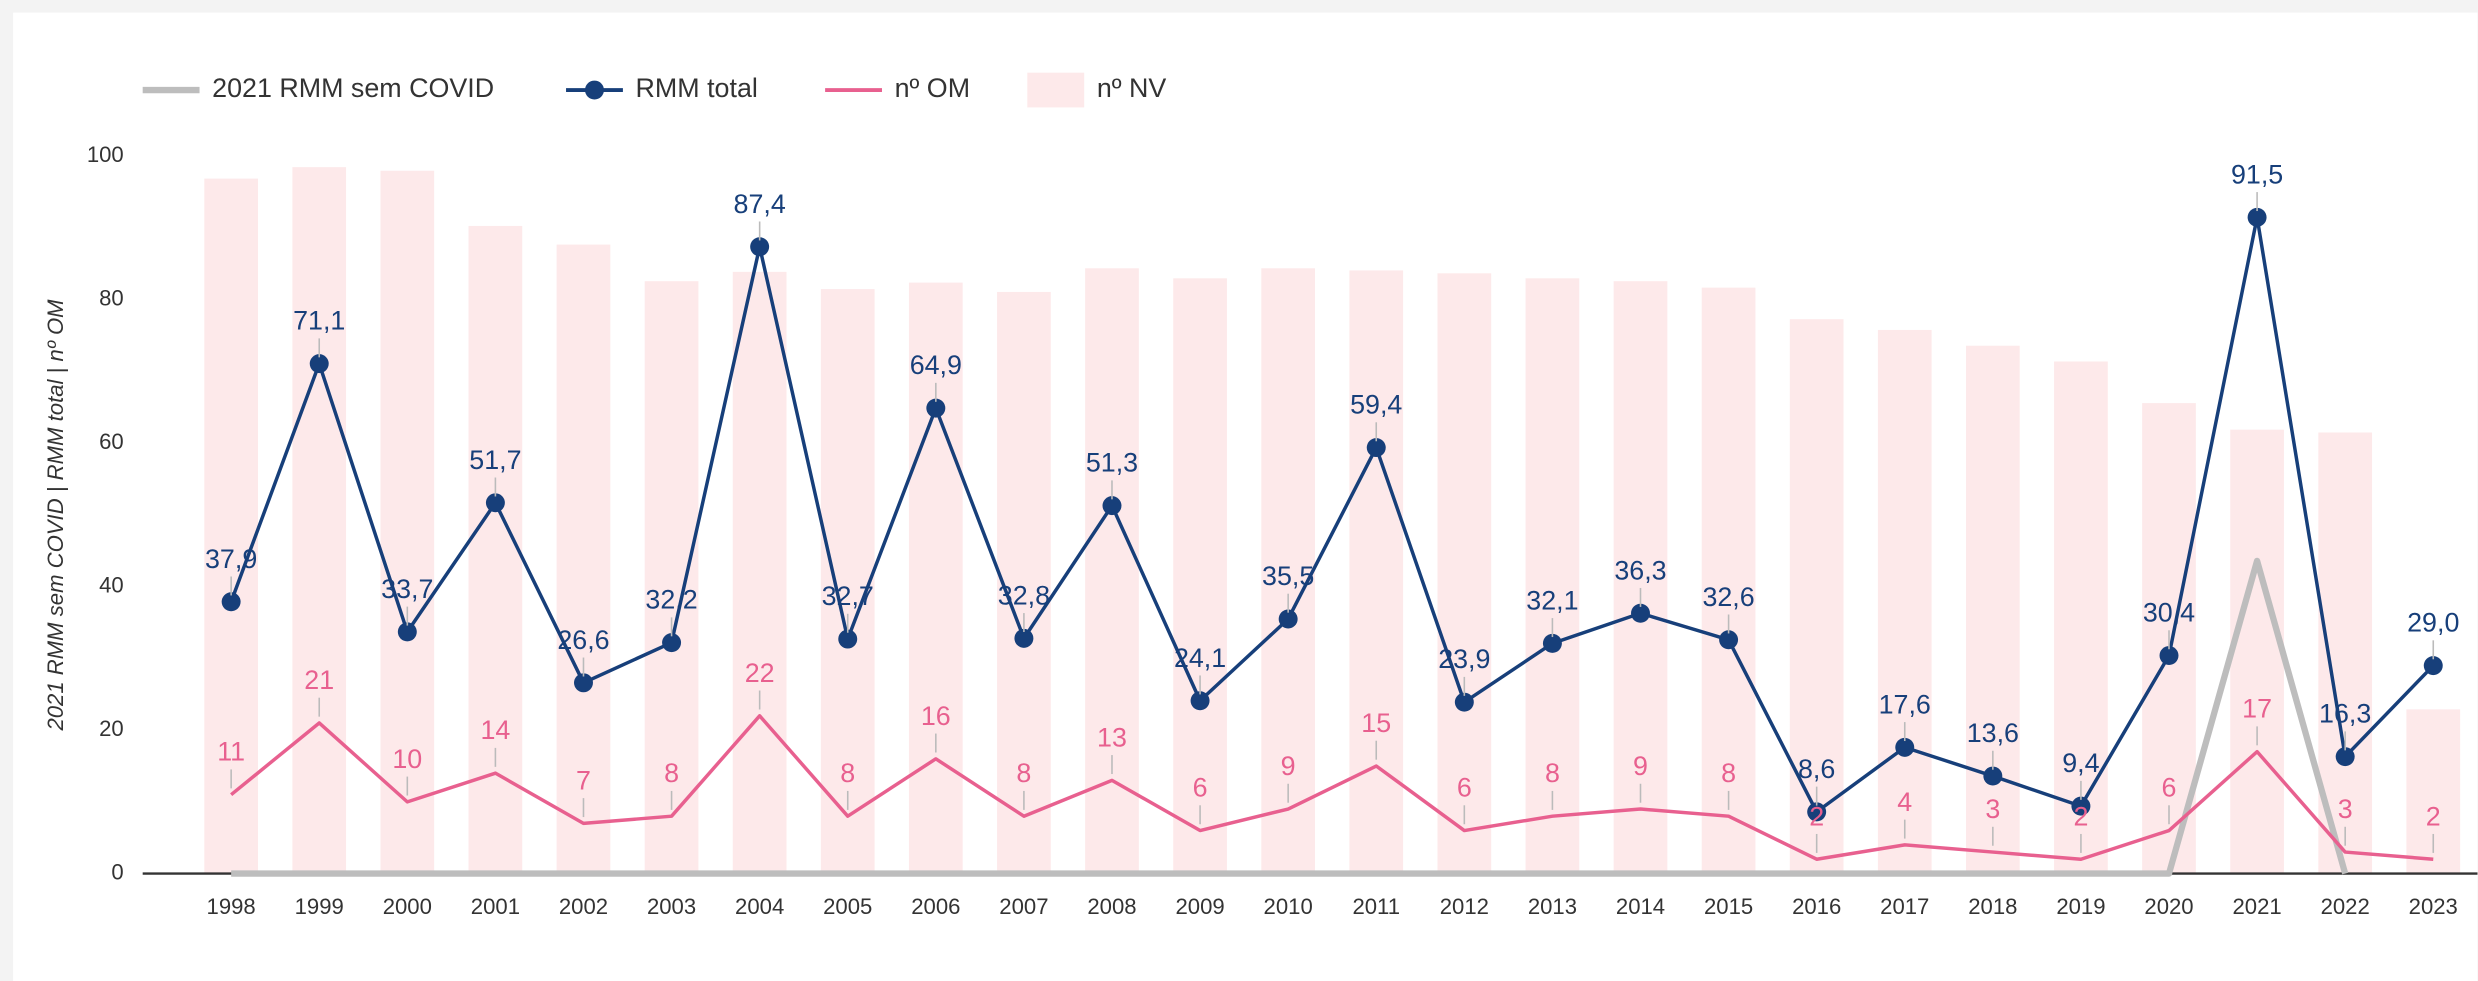  Describe the element at coordinates (1199, 906) in the screenshot. I see `x-tick-label: 2009` at that location.